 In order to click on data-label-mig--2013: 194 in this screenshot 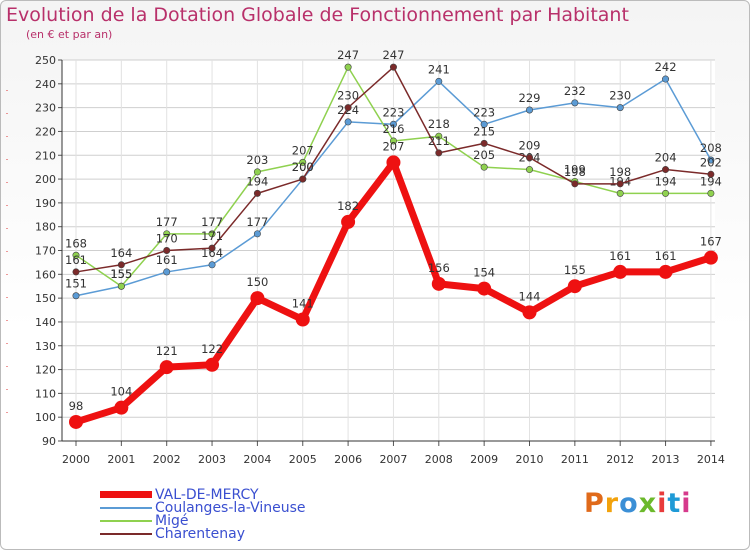, I will do `click(666, 181)`.